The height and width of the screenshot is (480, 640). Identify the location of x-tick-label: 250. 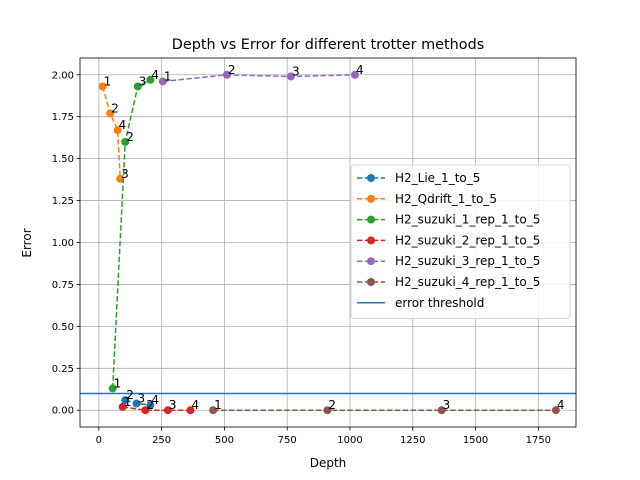
(161, 440).